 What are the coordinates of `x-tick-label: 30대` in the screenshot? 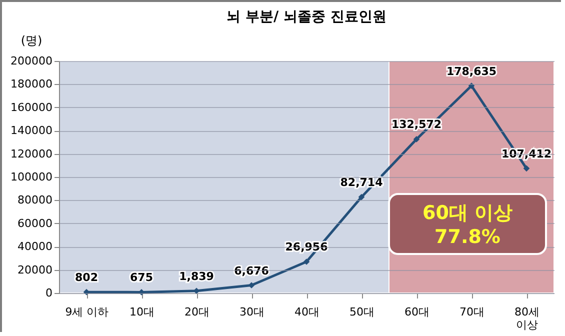 It's located at (252, 312).